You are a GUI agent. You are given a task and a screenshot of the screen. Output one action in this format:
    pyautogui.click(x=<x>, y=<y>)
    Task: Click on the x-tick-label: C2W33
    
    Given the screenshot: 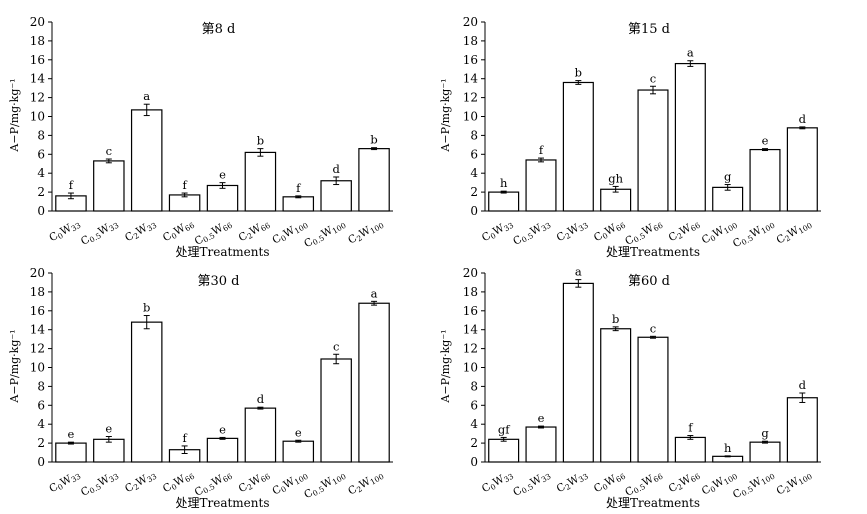 What is the action you would take?
    pyautogui.click(x=140, y=481)
    